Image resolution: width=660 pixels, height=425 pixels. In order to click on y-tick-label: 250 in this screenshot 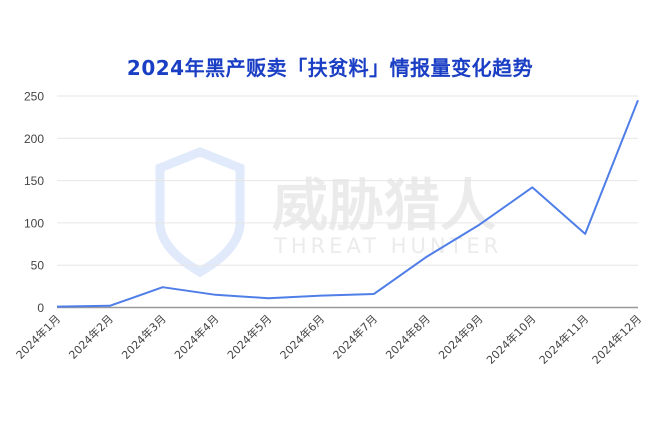, I will do `click(34, 97)`.